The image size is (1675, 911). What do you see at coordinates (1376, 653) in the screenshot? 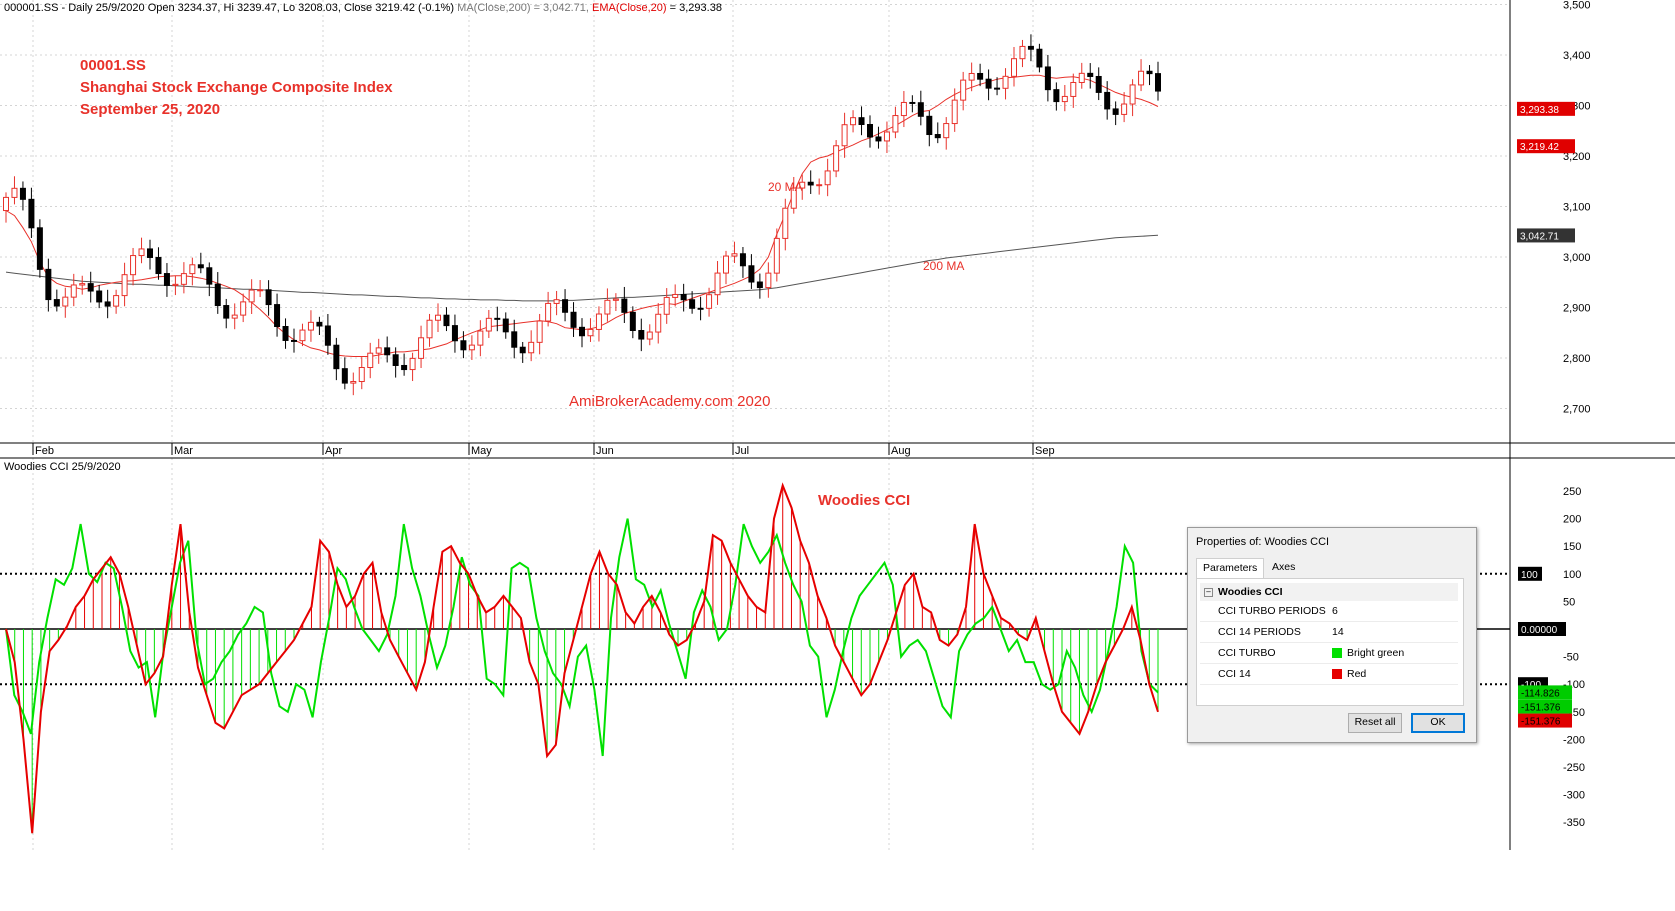
I see `param-value: Bright green` at bounding box center [1376, 653].